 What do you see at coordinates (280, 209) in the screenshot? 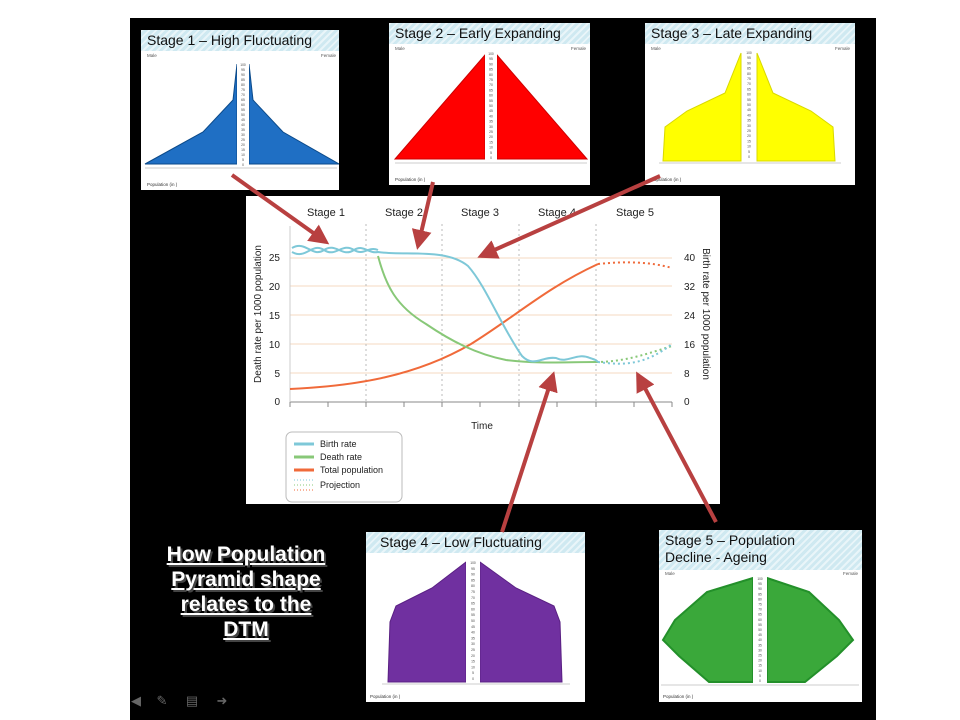
I see `arrow-stage1` at bounding box center [280, 209].